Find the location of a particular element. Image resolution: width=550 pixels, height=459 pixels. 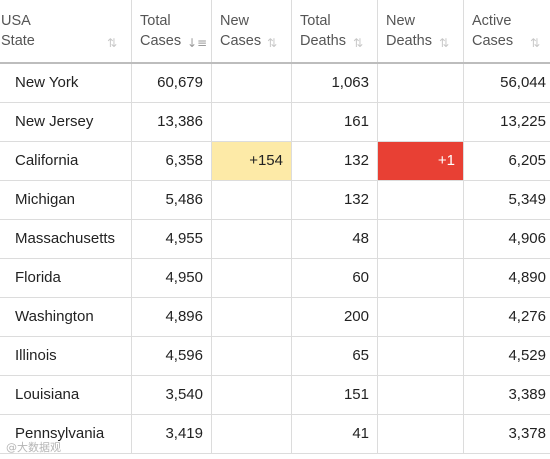

state-cell: Massachusetts is located at coordinates (66, 238).